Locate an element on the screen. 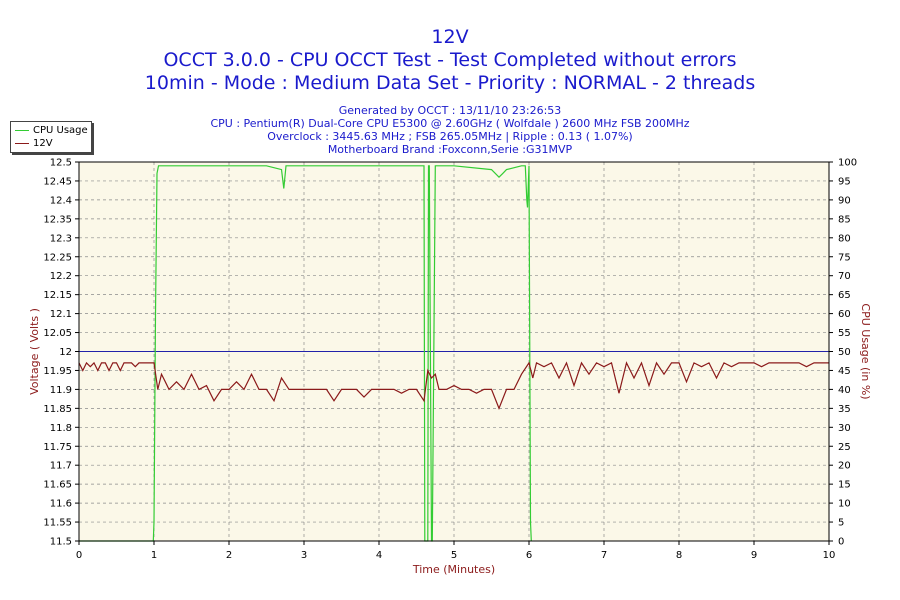 Image resolution: width=900 pixels, height=600 pixels. y2-tick-label: 40 is located at coordinates (844, 390).